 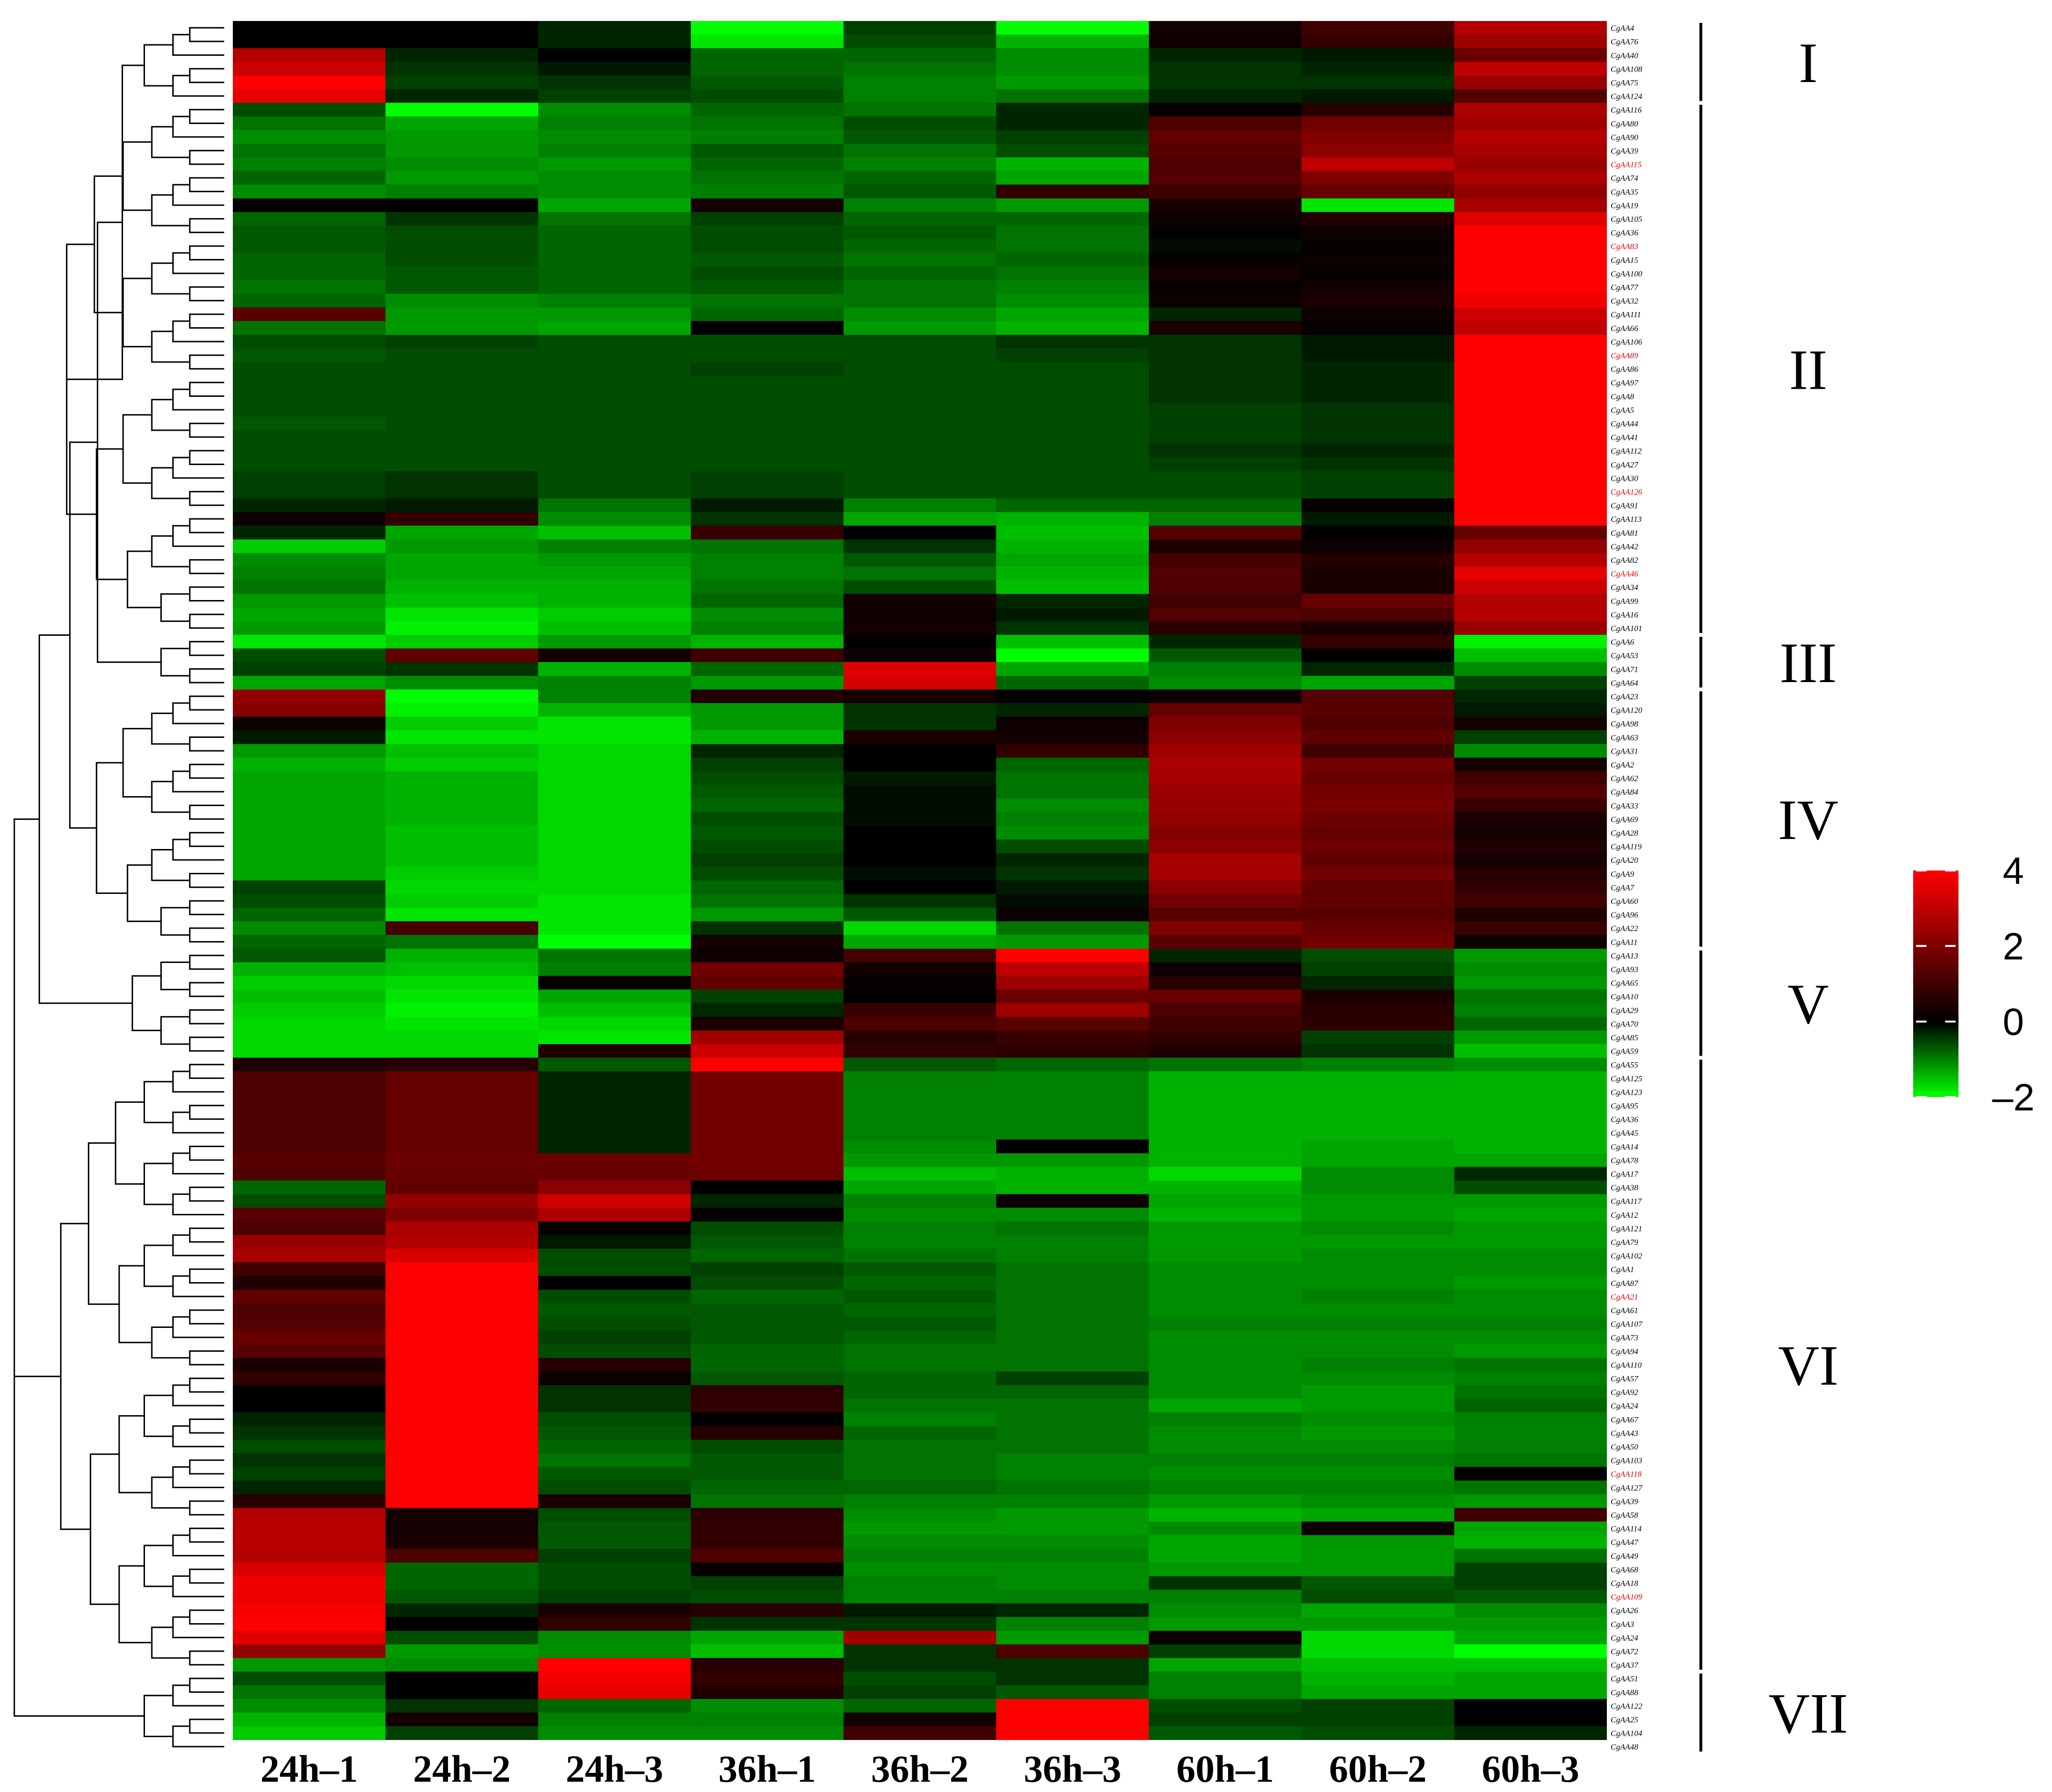 What do you see at coordinates (1225, 1770) in the screenshot?
I see `column-label: 60h–1` at bounding box center [1225, 1770].